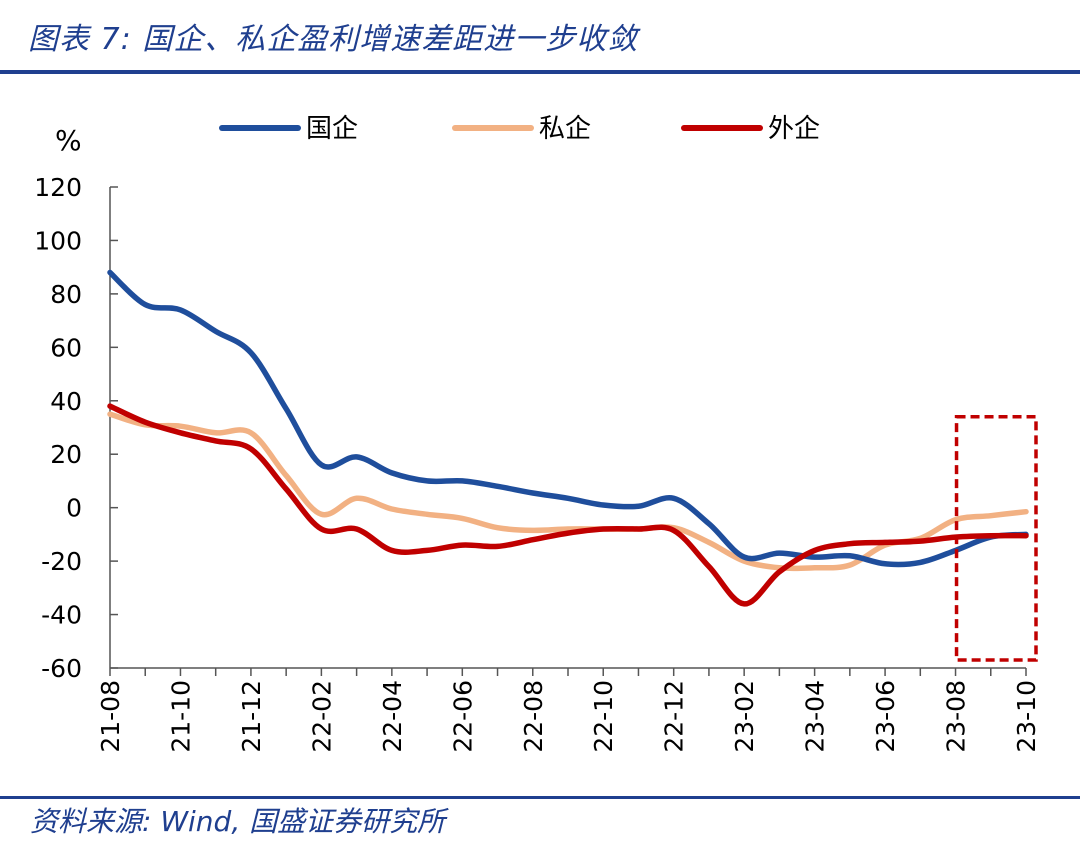 The width and height of the screenshot is (1080, 852). What do you see at coordinates (110, 716) in the screenshot?
I see `x-tick-label: 21-08` at bounding box center [110, 716].